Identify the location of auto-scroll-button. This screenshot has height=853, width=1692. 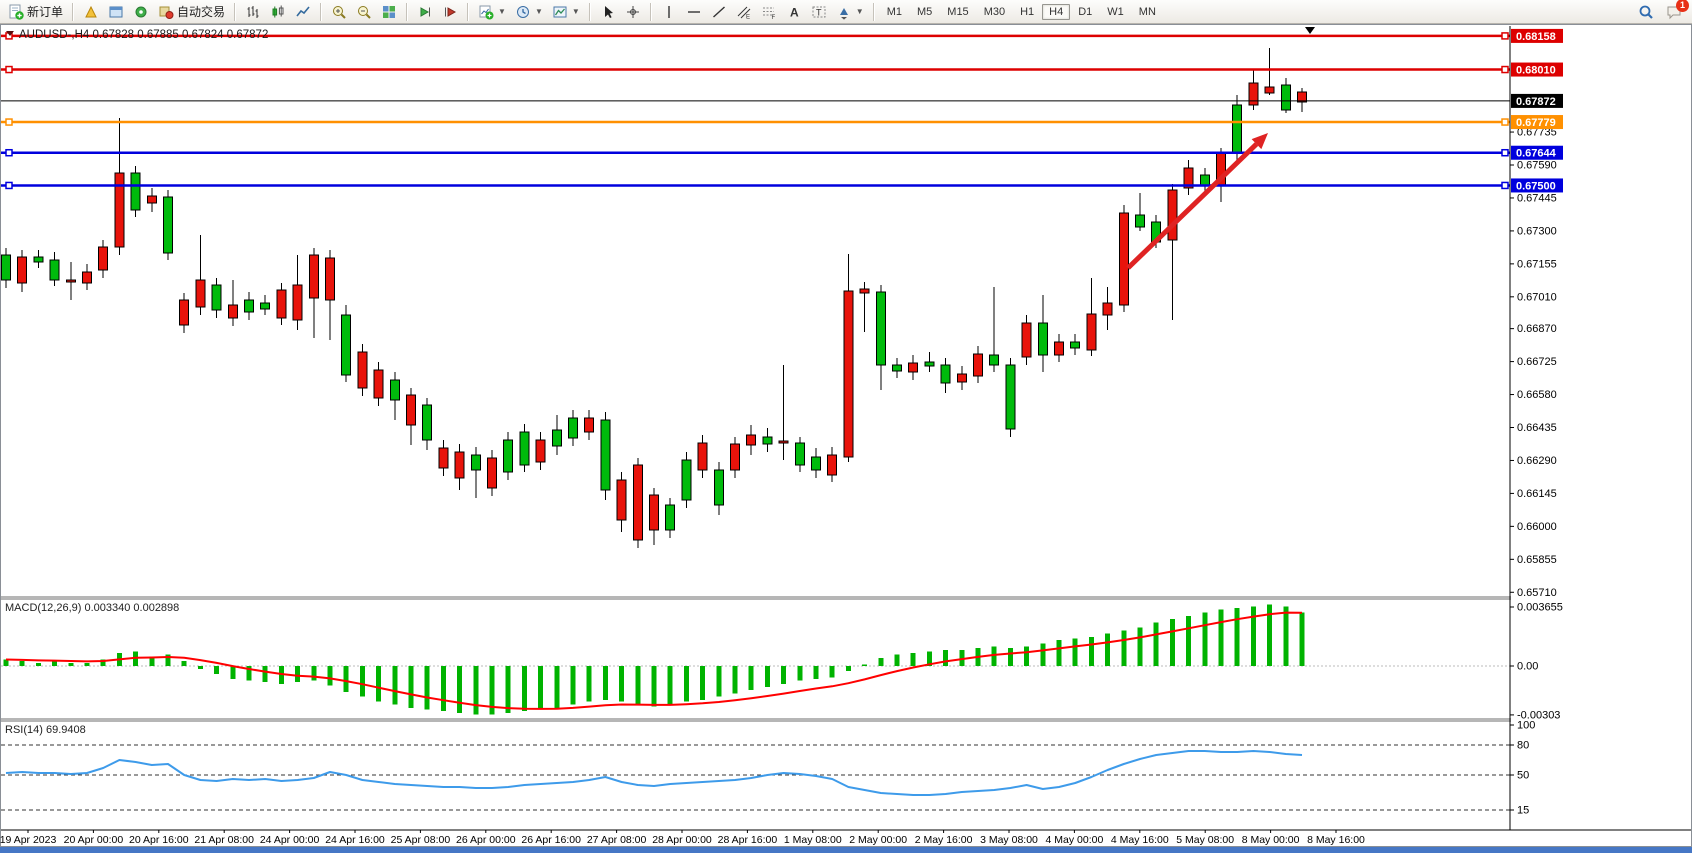
(425, 12).